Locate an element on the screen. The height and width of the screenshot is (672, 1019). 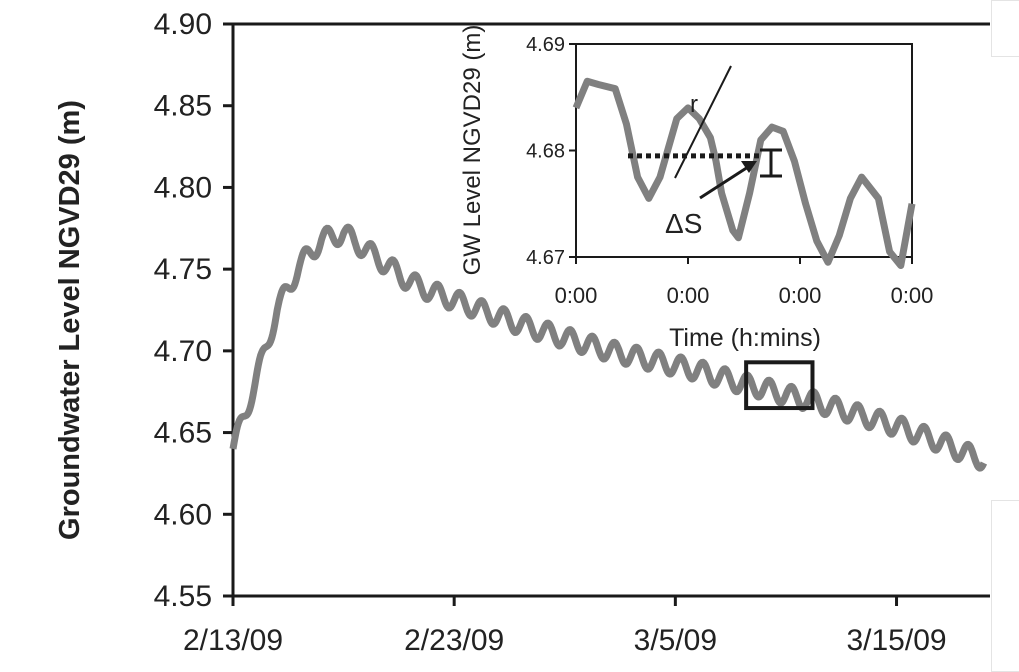
main-y-tick-label: 4.70 is located at coordinates (183, 351).